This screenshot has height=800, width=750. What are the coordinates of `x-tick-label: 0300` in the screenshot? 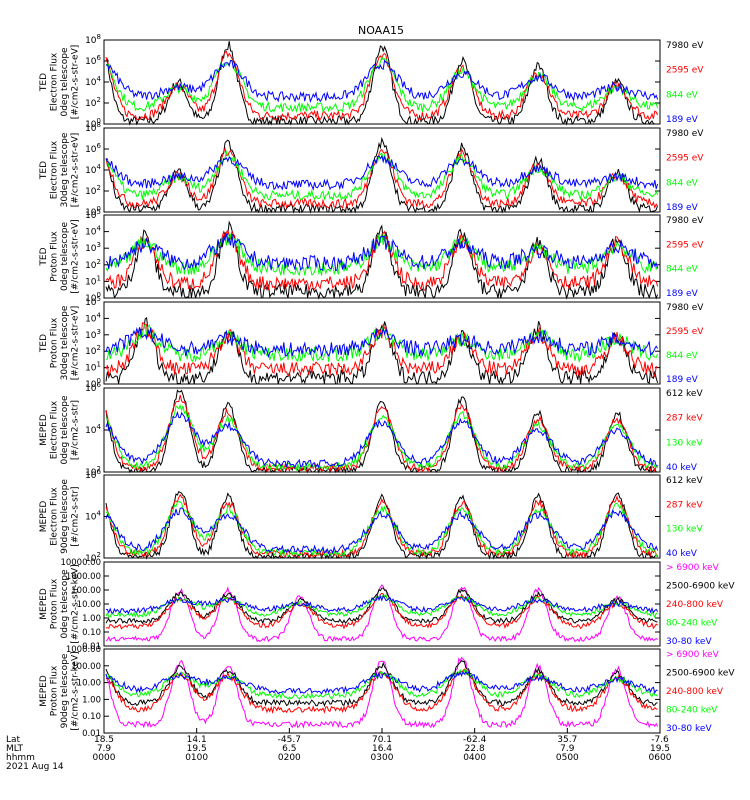 It's located at (382, 758).